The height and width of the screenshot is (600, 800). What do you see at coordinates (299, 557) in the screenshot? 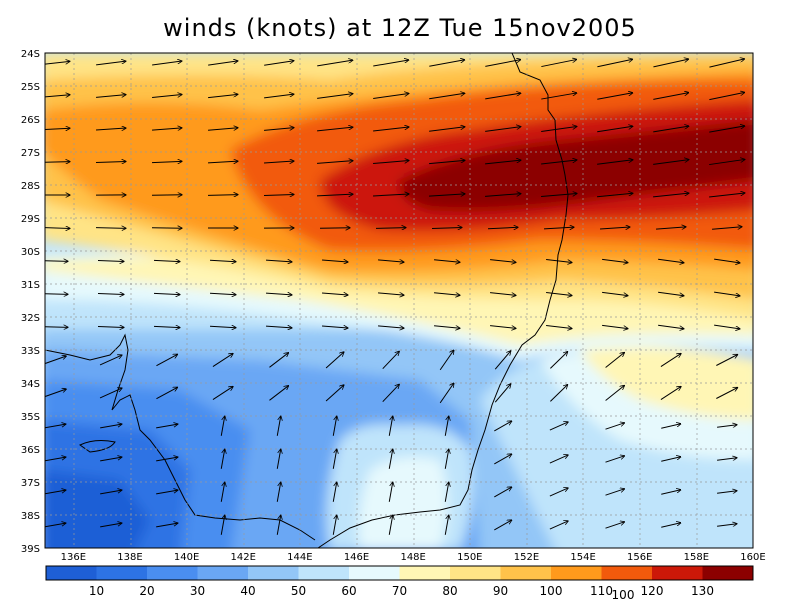
I see `lon-label: 144E` at bounding box center [299, 557].